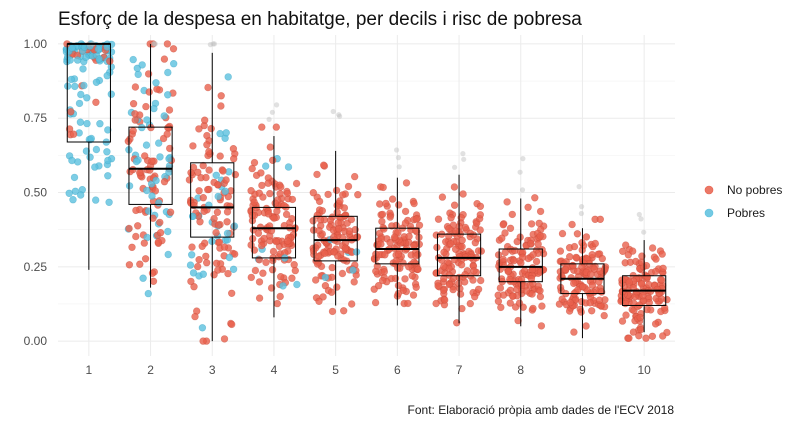 The height and width of the screenshot is (423, 800). I want to click on box, so click(212, 200).